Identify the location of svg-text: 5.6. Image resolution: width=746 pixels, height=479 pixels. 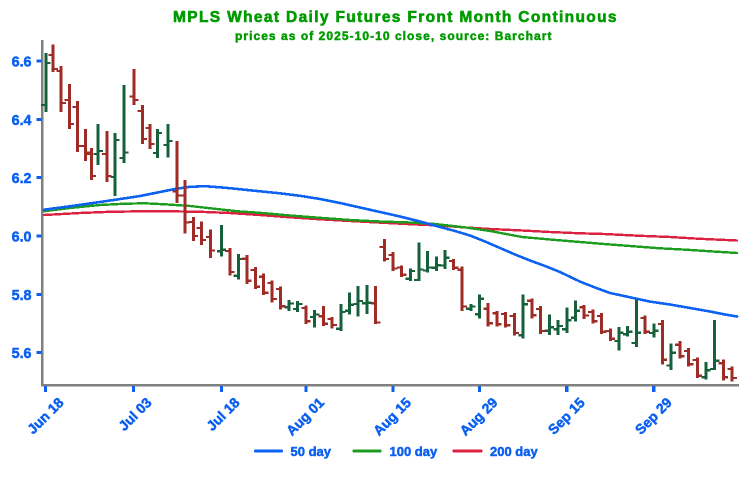
(22, 354).